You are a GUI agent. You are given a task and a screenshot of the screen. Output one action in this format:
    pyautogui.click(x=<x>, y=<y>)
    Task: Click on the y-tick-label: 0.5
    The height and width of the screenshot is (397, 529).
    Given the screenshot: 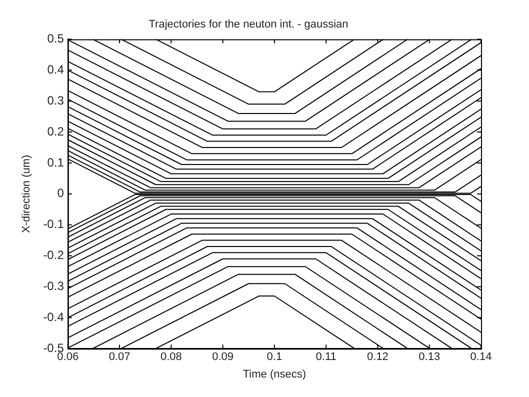 What is the action you would take?
    pyautogui.click(x=55, y=39)
    